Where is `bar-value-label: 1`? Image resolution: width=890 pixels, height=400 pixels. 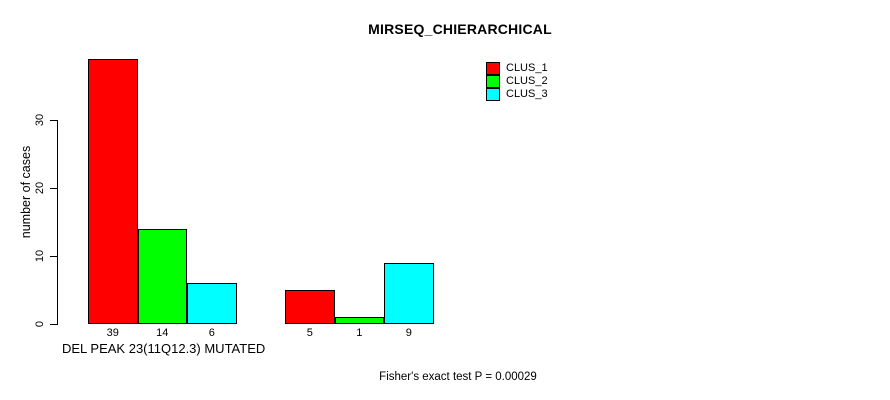
bar-value-label: 1 is located at coordinates (359, 333).